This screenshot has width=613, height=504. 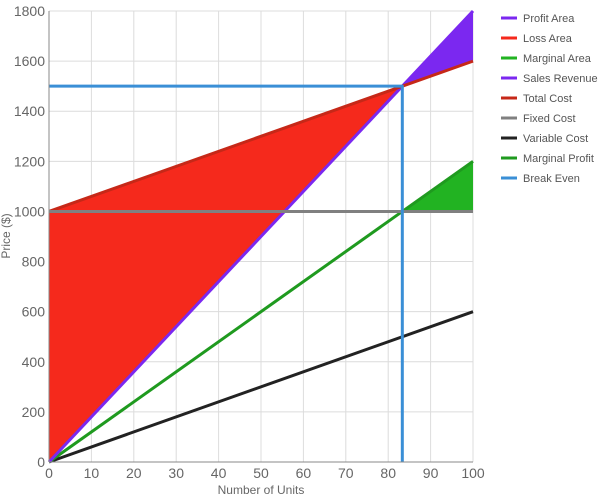 I want to click on x-tick-label: 50, so click(x=261, y=473).